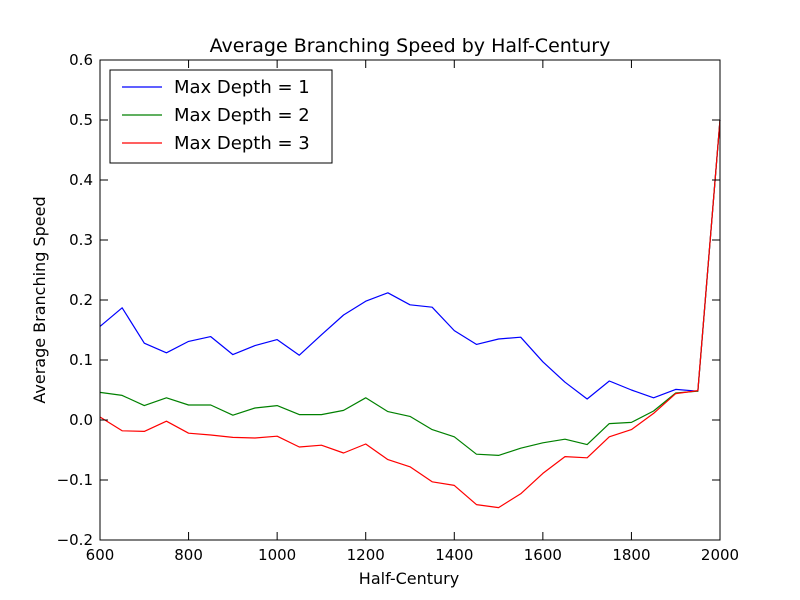  Describe the element at coordinates (81, 300) in the screenshot. I see `y-tick-label: 0.2` at that location.